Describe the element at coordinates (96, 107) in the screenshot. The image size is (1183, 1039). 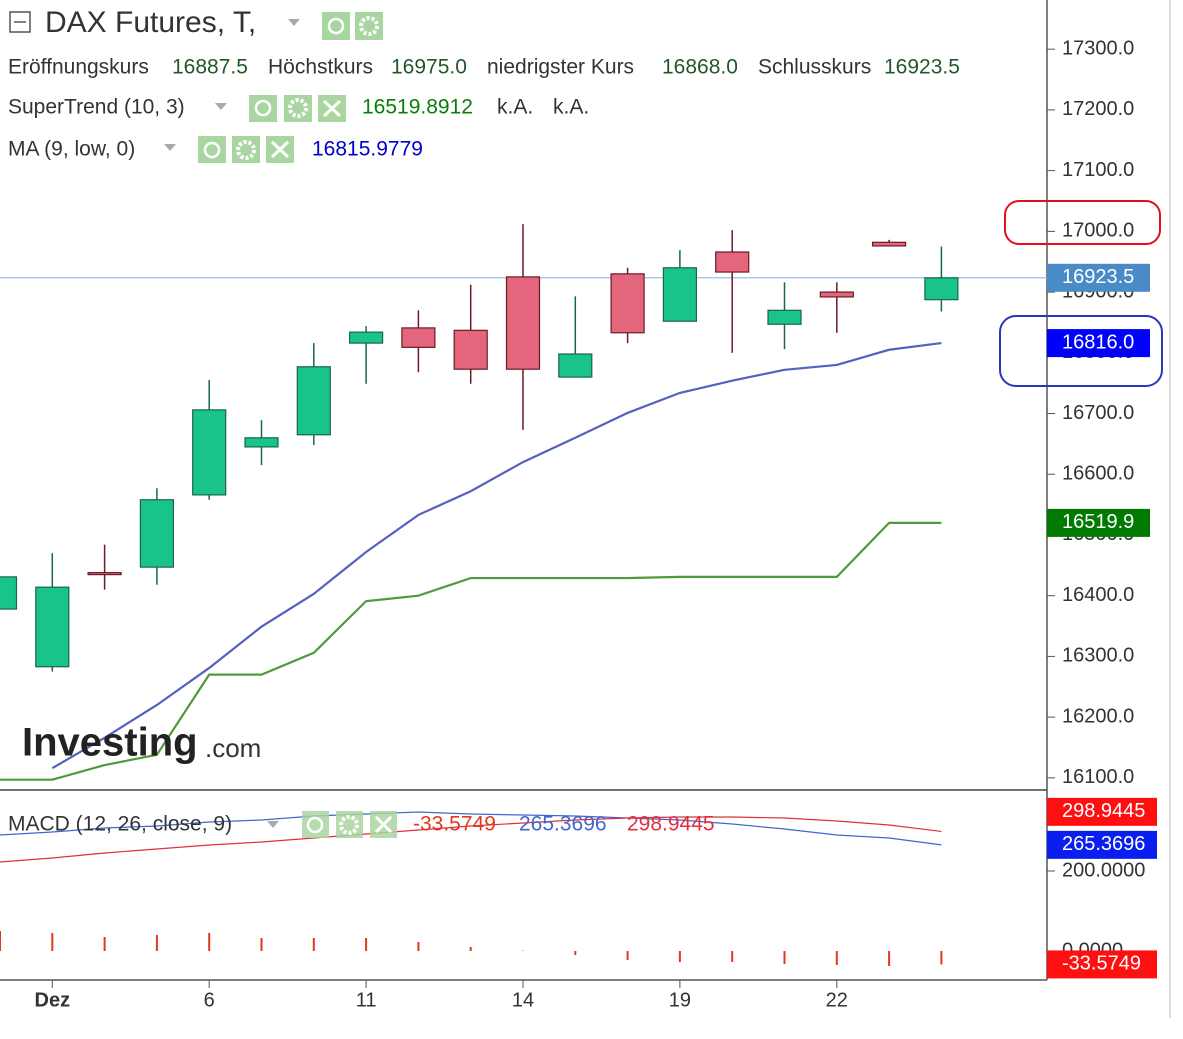
I see `indicator-name: SuperTrend (10, 3)` at that location.